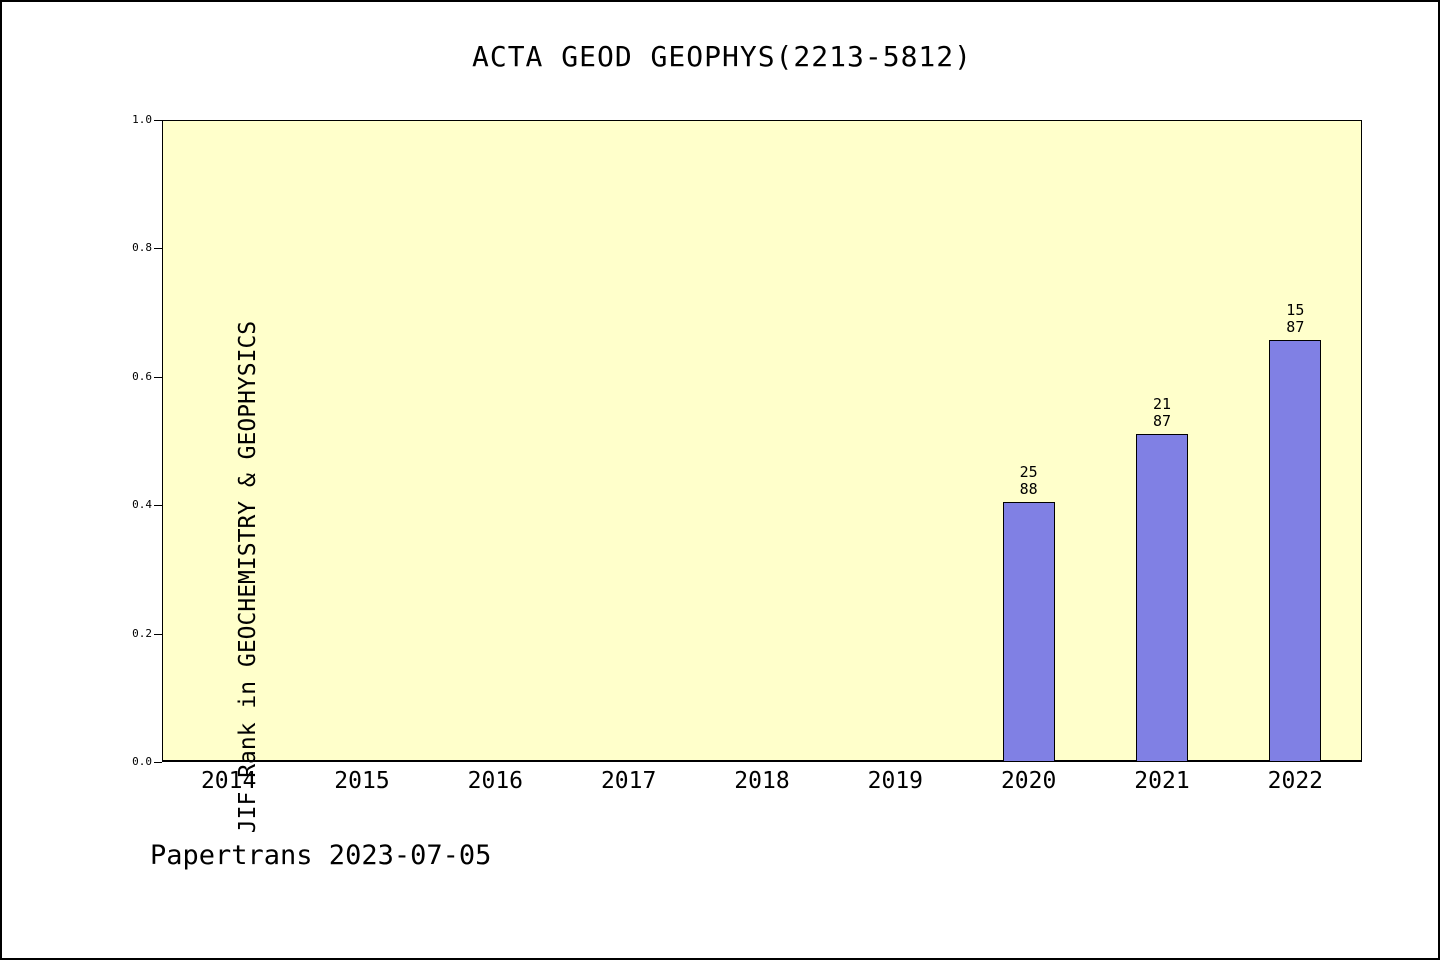  What do you see at coordinates (142, 248) in the screenshot?
I see `y-tick-label: 0.8` at bounding box center [142, 248].